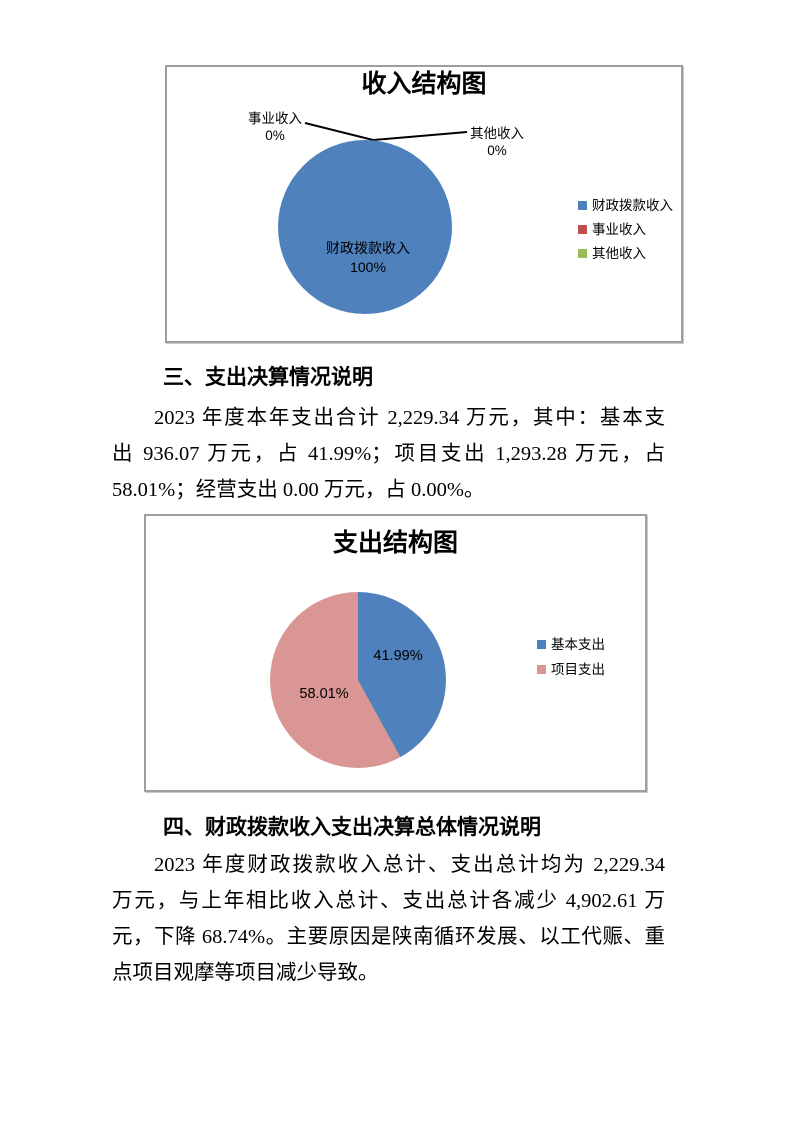 This screenshot has height=1122, width=793. I want to click on pie-data-label: 财政拨款收入 100%, so click(368, 257).